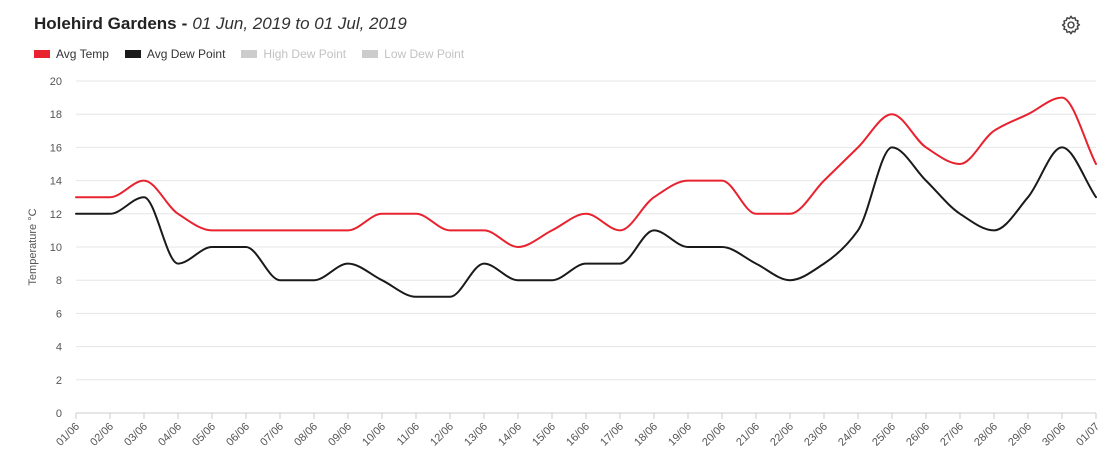 The width and height of the screenshot is (1116, 475). I want to click on x-tick-label: 01/06, so click(68, 435).